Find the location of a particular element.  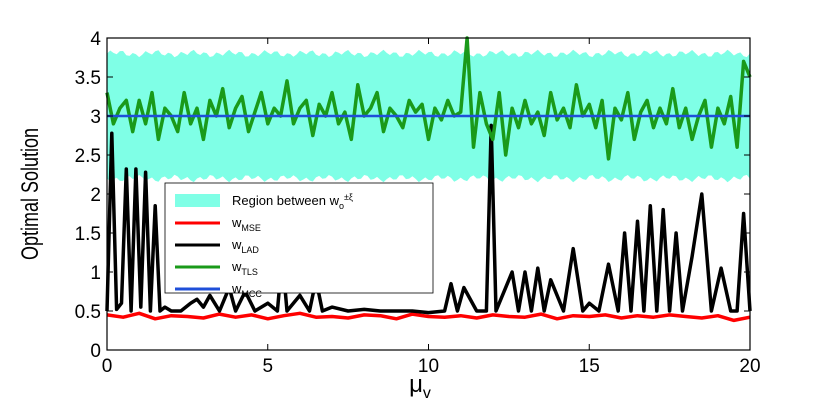

y-tick-label: 2 is located at coordinates (95, 195).